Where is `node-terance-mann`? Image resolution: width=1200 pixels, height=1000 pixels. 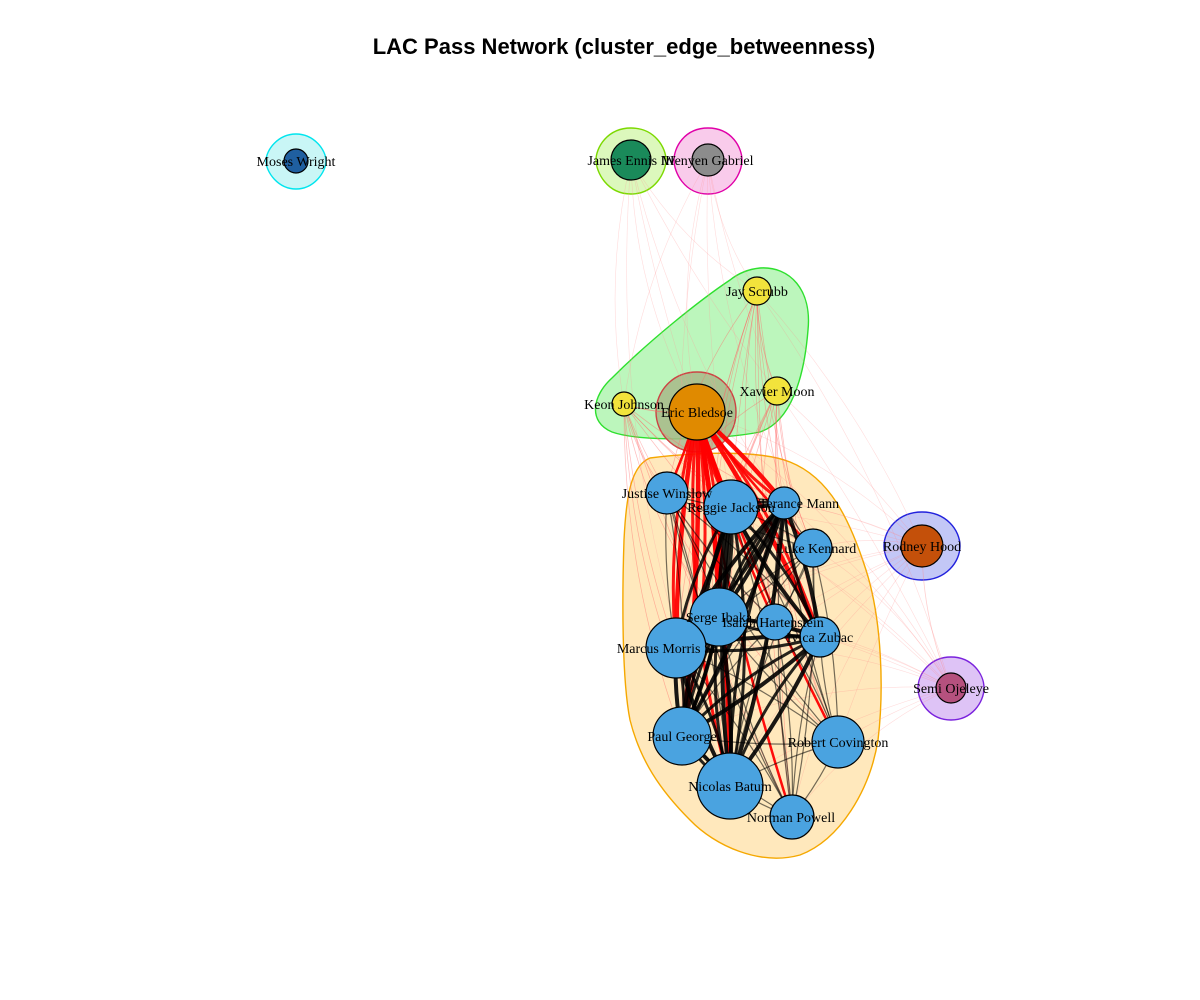 node-terance-mann is located at coordinates (784, 503).